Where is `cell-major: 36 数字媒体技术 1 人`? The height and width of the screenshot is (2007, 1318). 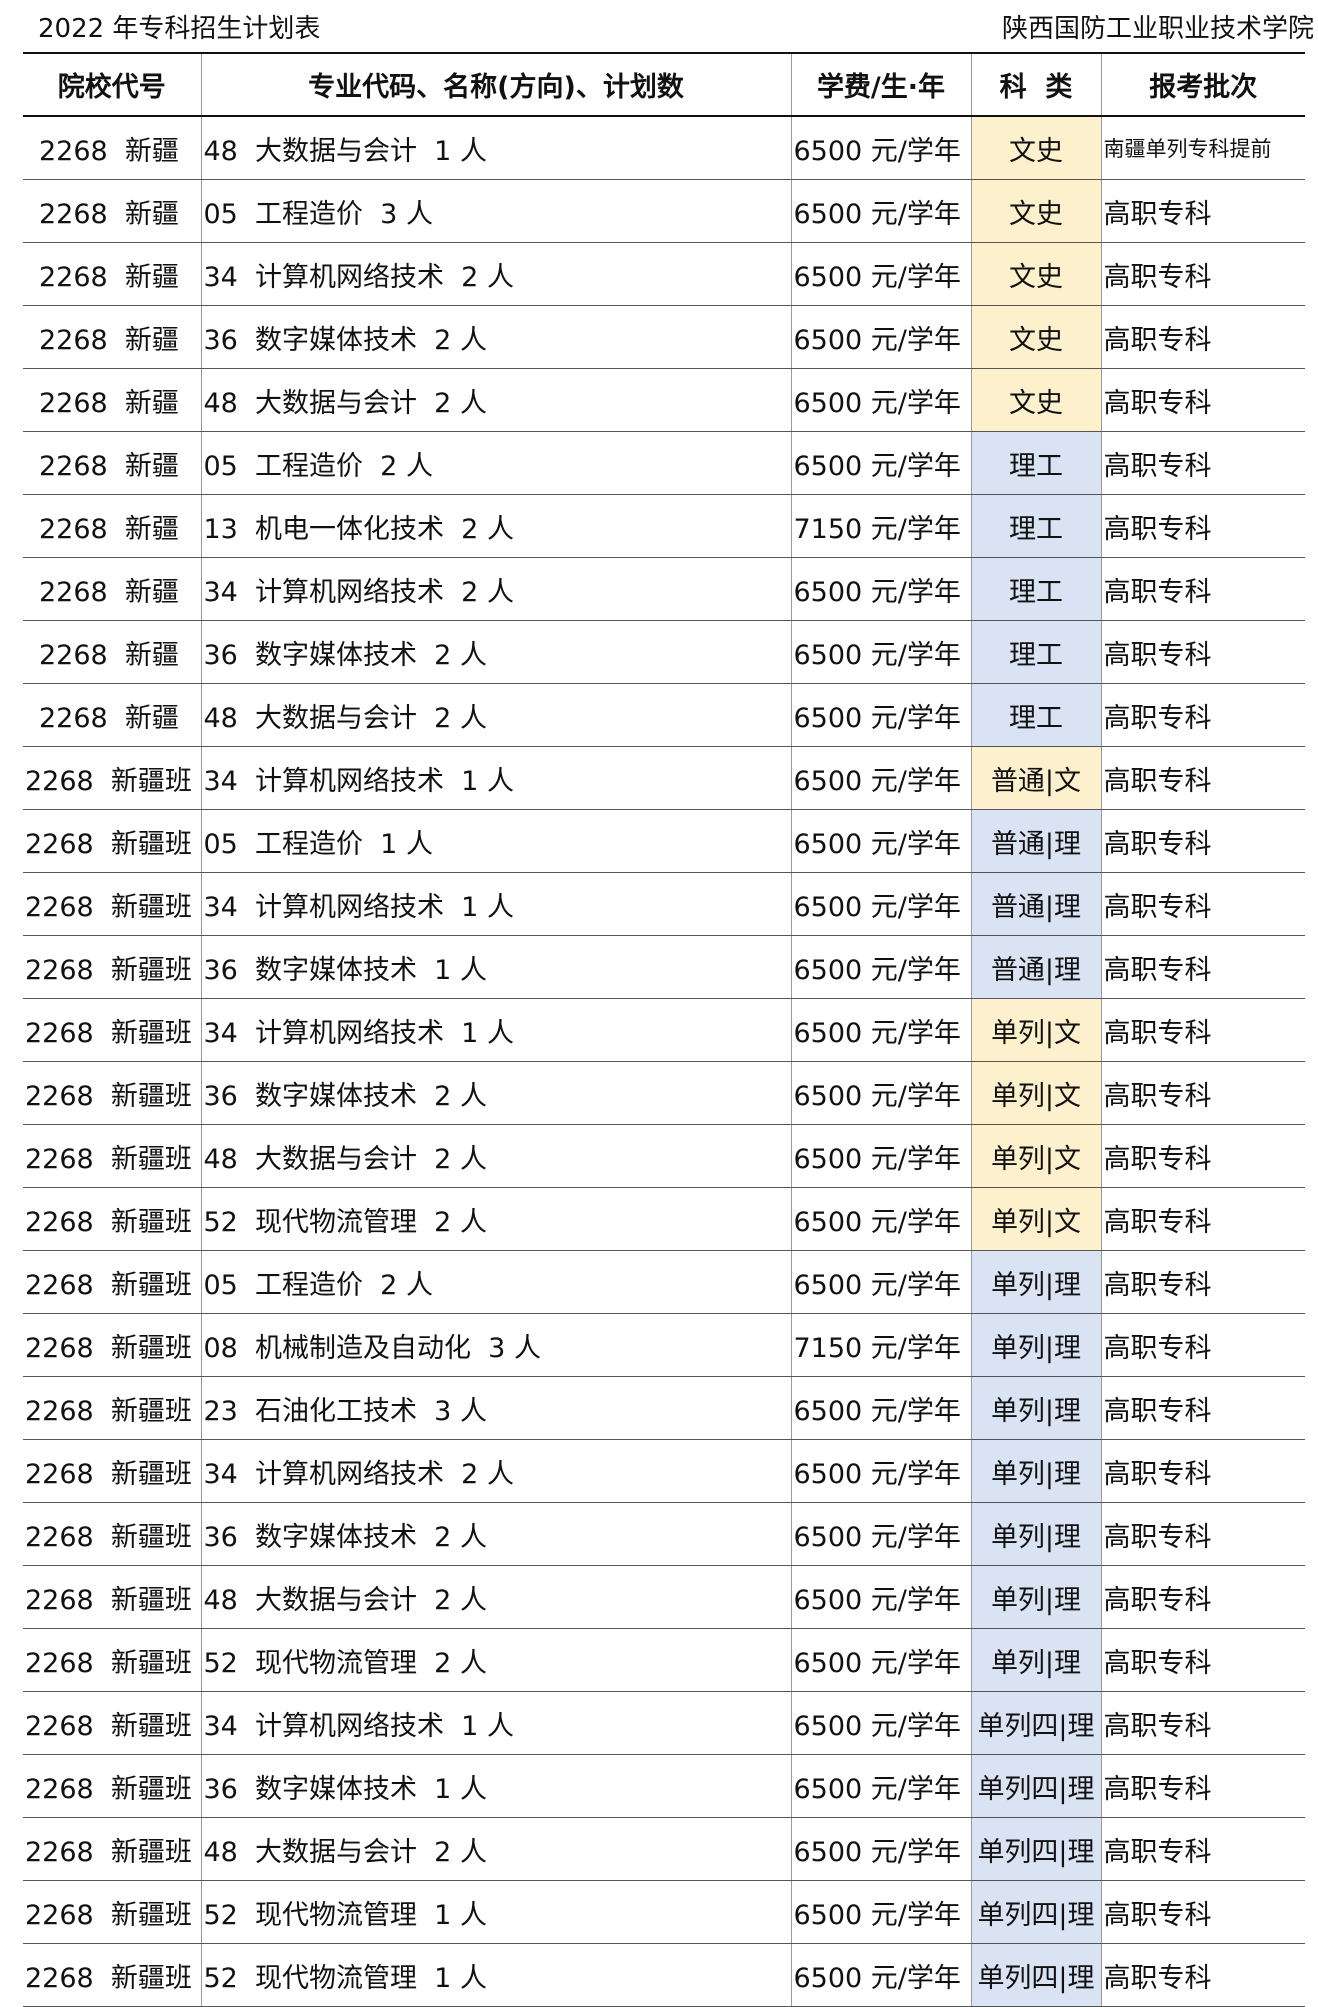
cell-major: 36 数字媒体技术 1 人 is located at coordinates (495, 1786).